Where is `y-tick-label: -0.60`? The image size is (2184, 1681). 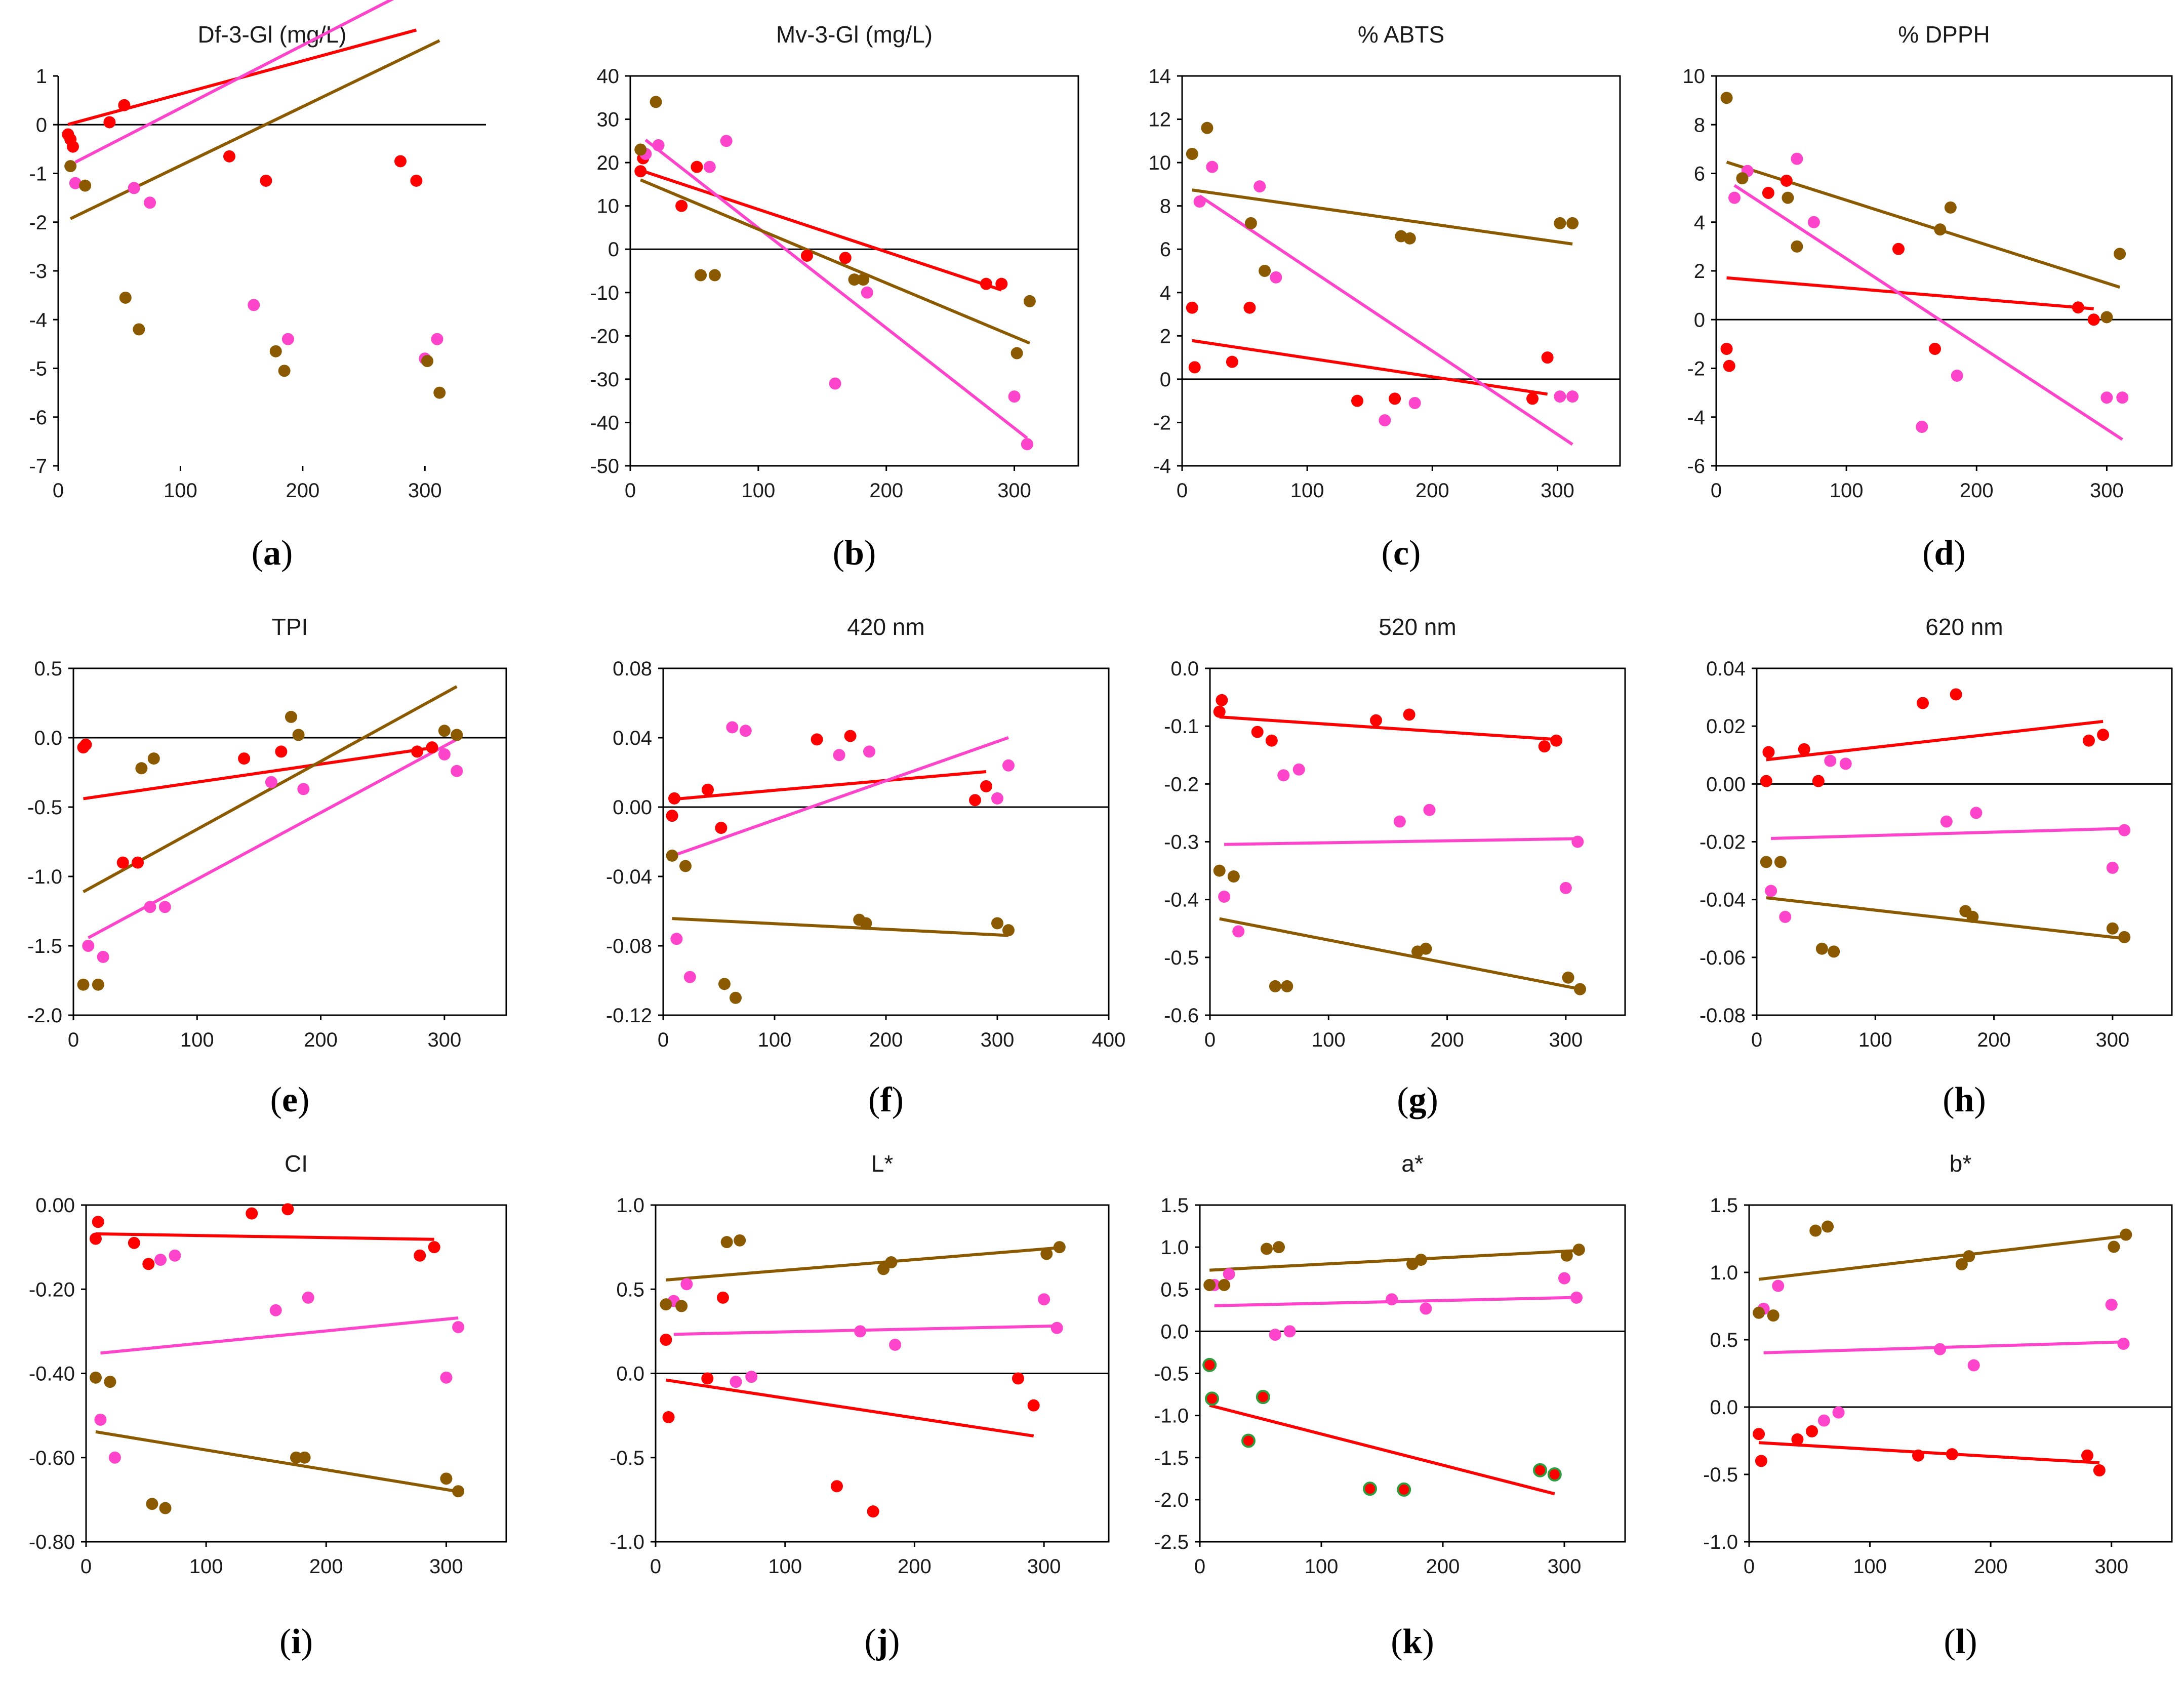
y-tick-label: -0.60 is located at coordinates (52, 1458).